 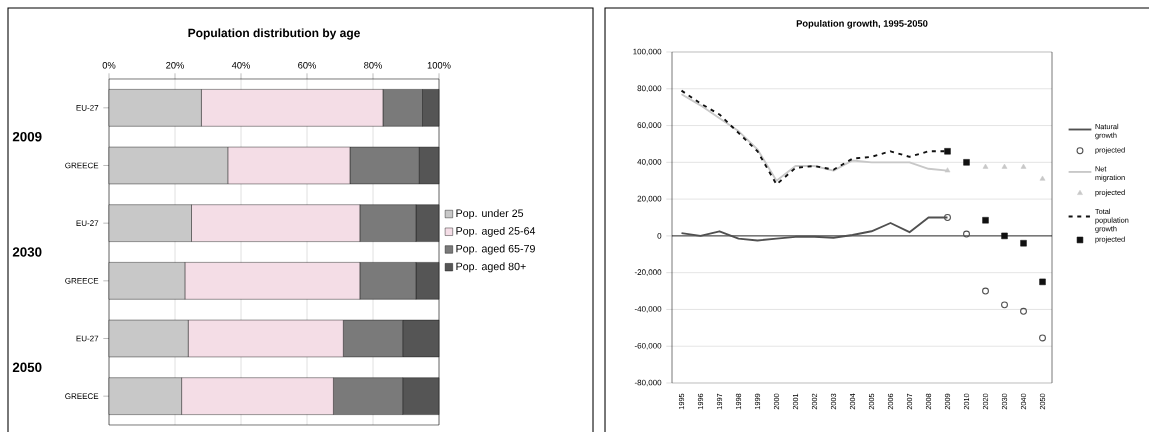 What do you see at coordinates (27, 252) in the screenshot?
I see `text: 2030` at bounding box center [27, 252].